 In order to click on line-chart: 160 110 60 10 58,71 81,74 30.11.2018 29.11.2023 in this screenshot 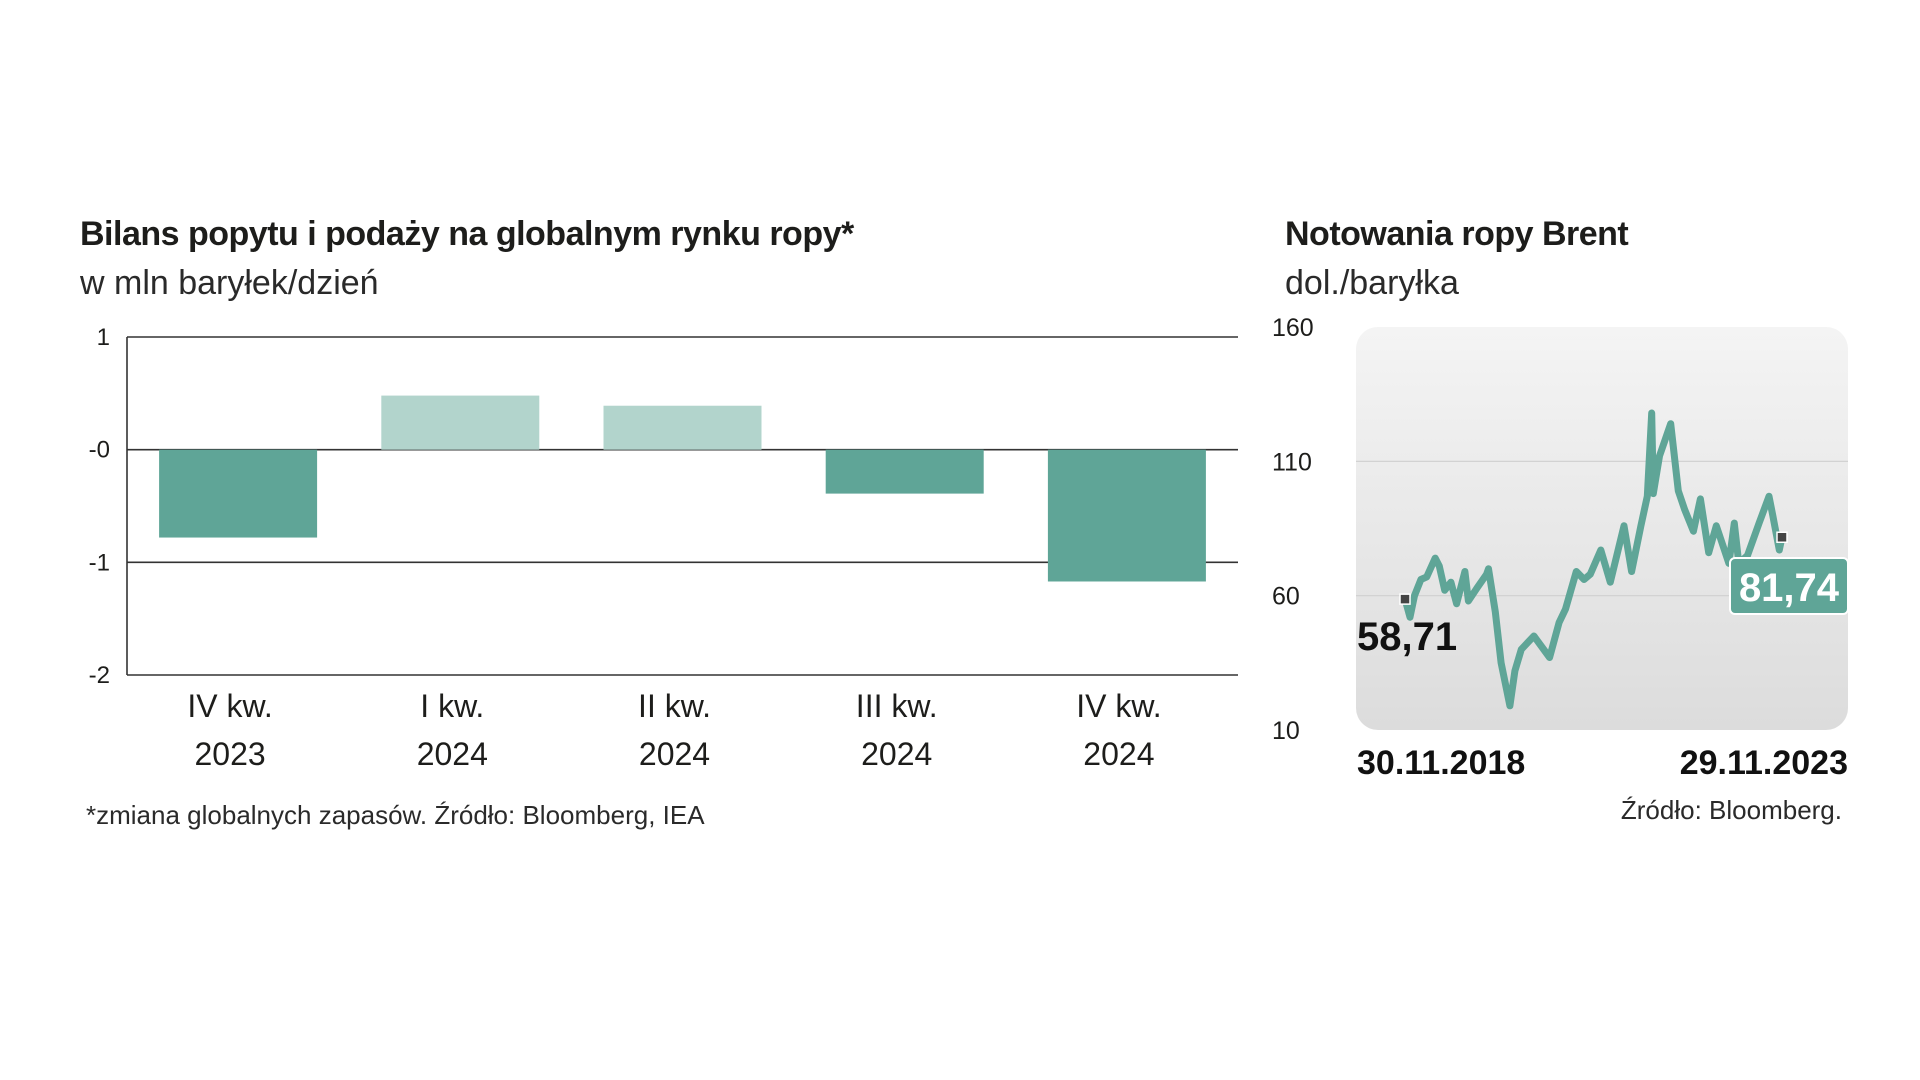, I will do `click(1560, 548)`.